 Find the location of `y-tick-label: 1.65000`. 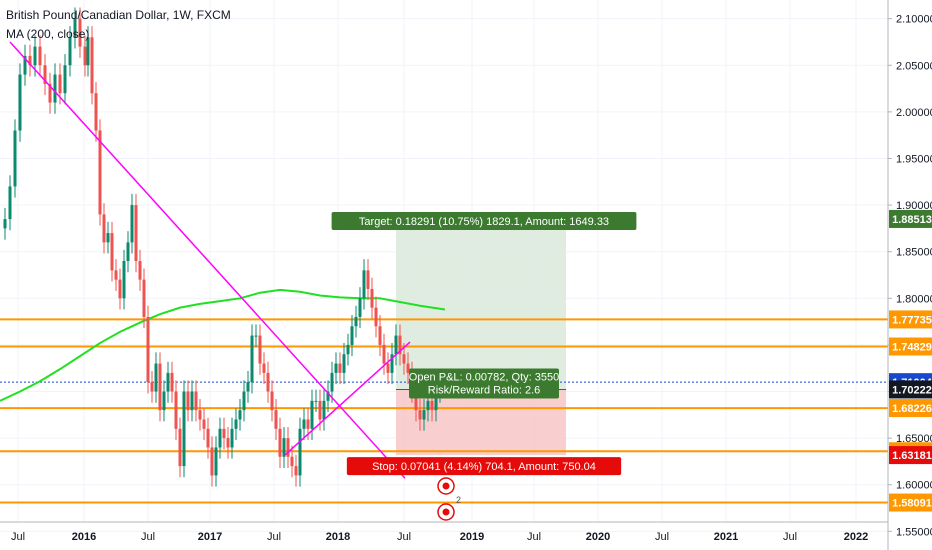

y-tick-label: 1.65000 is located at coordinates (914, 439).